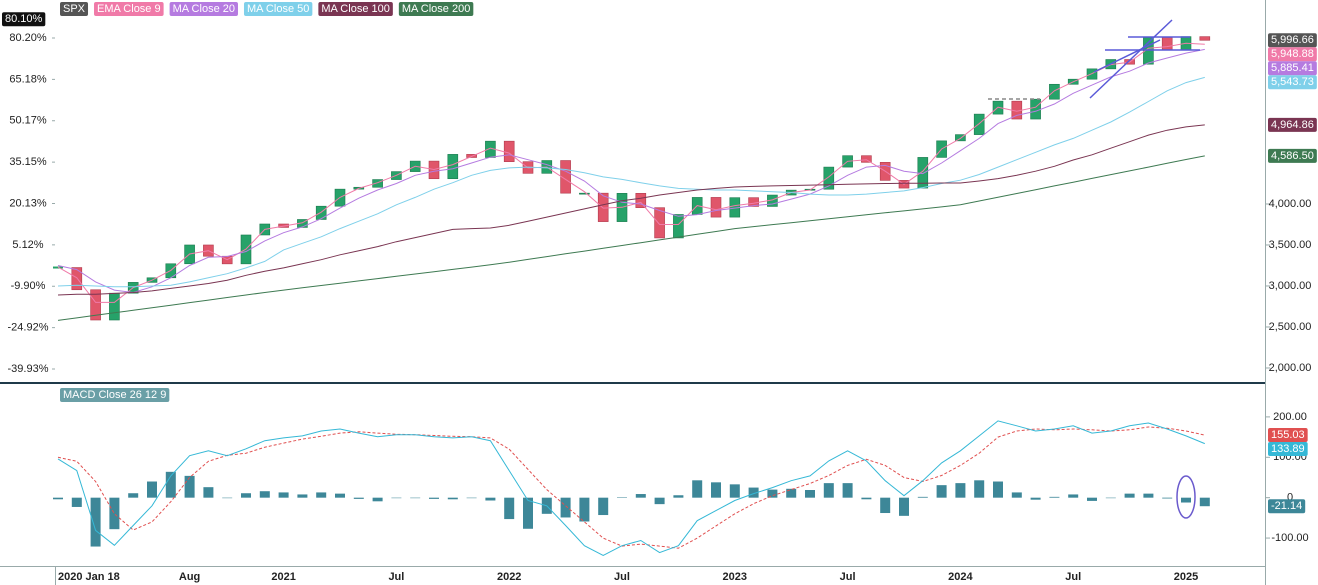  I want to click on legend-item: MA Close 20, so click(203, 9).